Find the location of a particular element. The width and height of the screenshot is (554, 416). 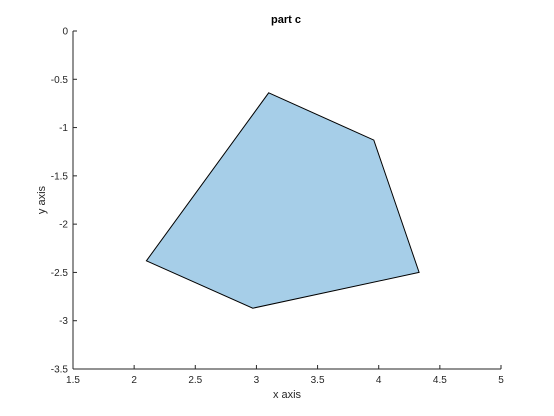

y-tick-label: 0 is located at coordinates (65, 32).